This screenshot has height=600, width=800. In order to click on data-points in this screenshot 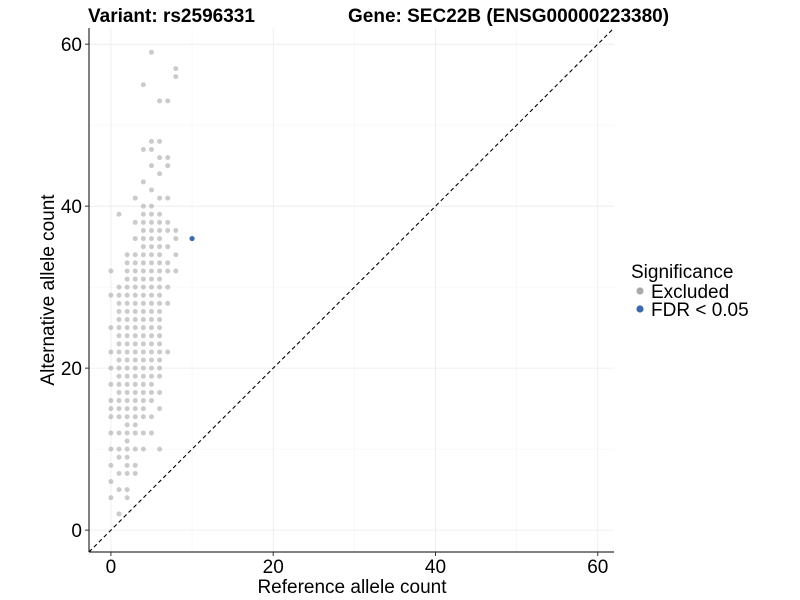, I will do `click(151, 283)`.